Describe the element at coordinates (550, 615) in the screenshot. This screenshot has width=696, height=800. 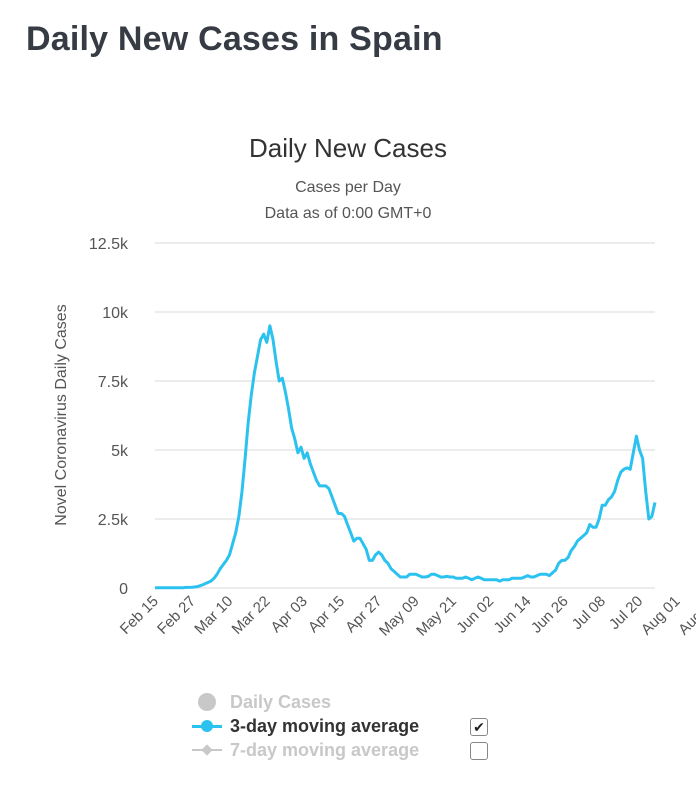
I see `x-tick-label: Jun 26` at that location.